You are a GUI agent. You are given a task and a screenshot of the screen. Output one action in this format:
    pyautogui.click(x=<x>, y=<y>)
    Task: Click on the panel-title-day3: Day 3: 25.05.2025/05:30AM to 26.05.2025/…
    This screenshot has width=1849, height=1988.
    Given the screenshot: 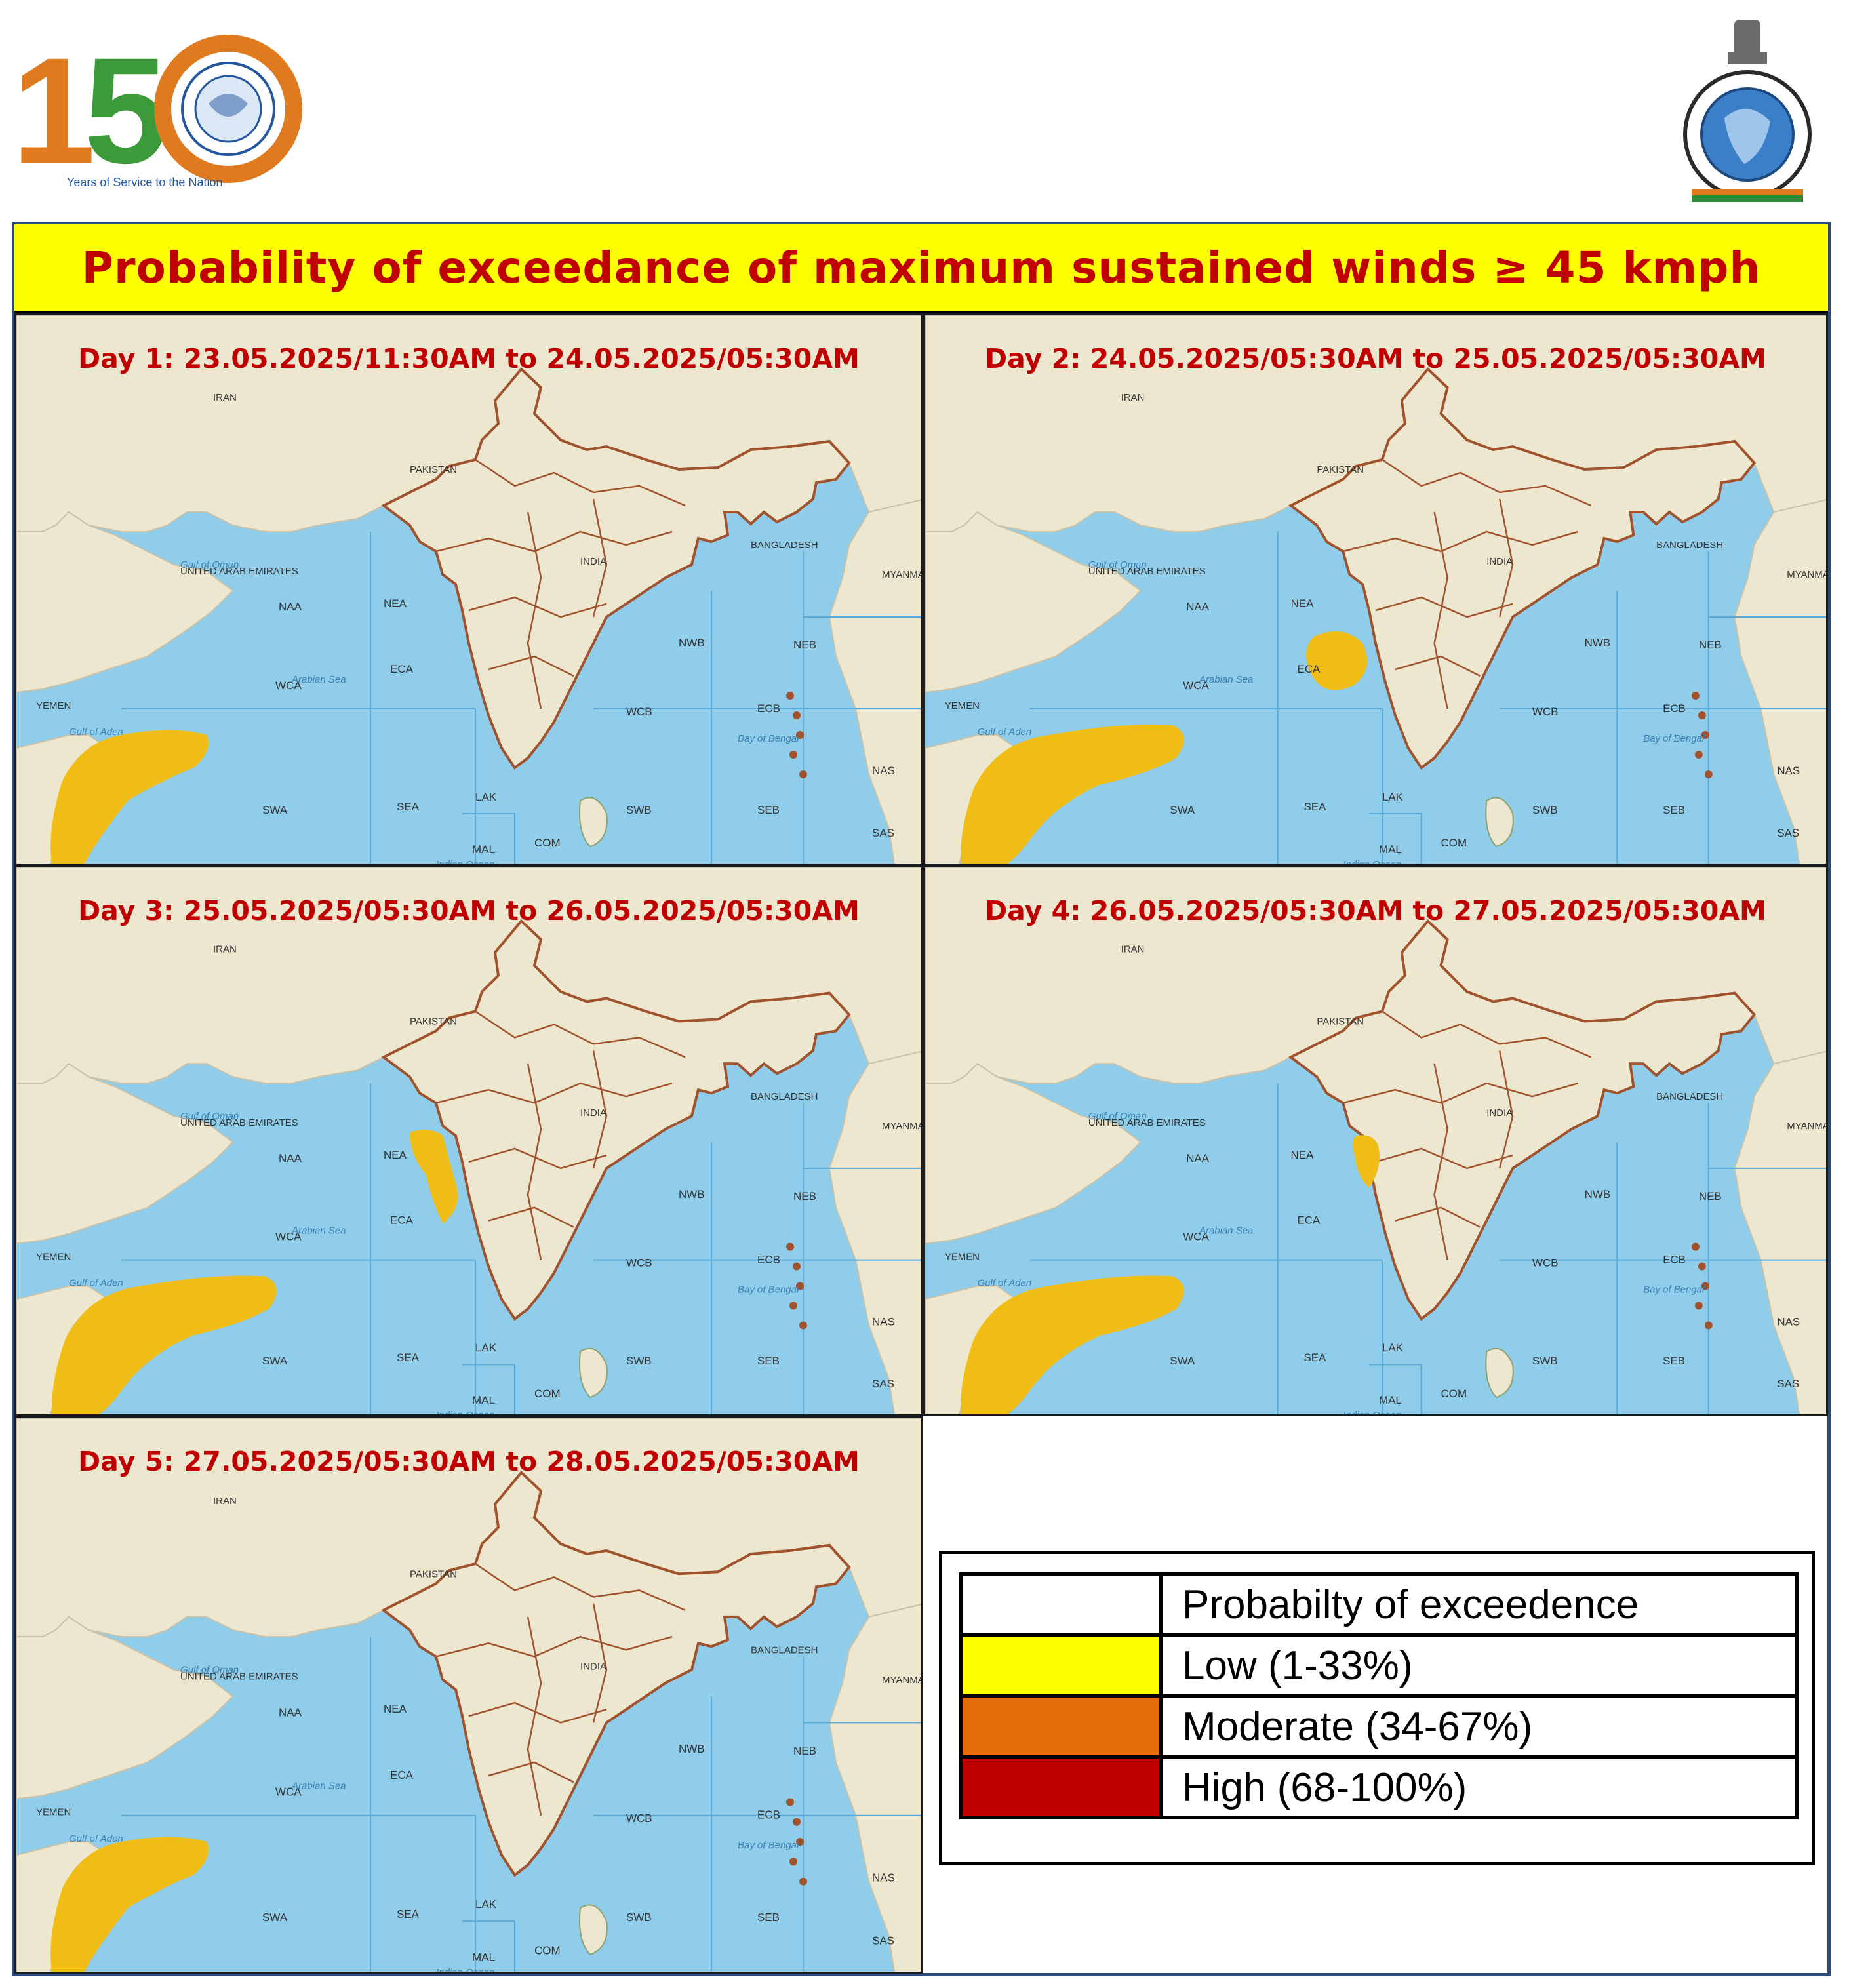 What is the action you would take?
    pyautogui.click(x=469, y=910)
    